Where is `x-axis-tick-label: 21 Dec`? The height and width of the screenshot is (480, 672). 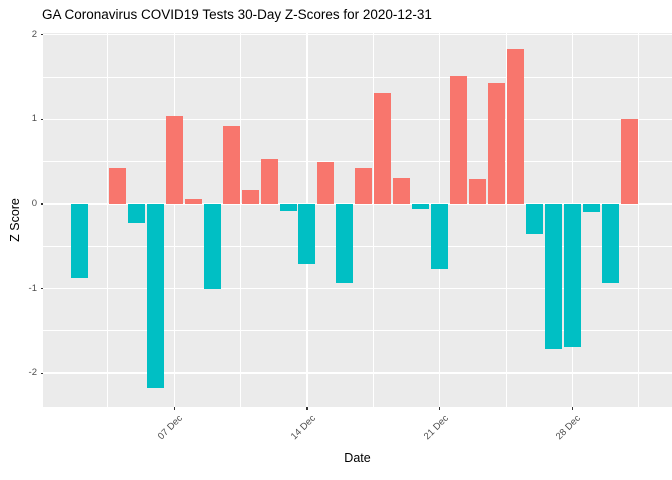 x-axis-tick-label: 21 Dec is located at coordinates (436, 428).